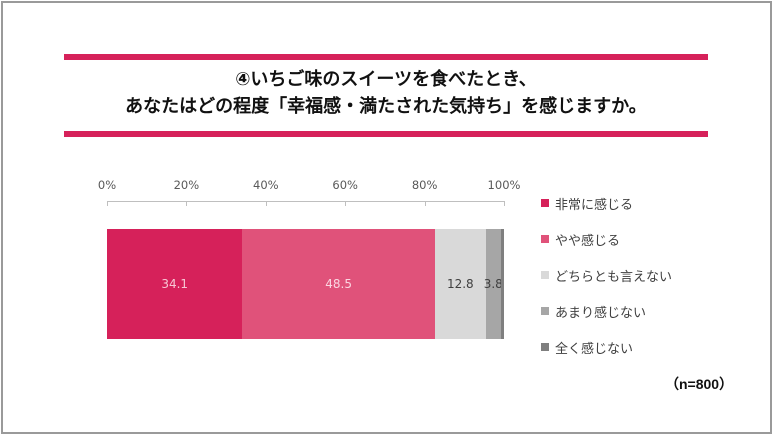  I want to click on legend-item: 非常に感じる, so click(606, 203).